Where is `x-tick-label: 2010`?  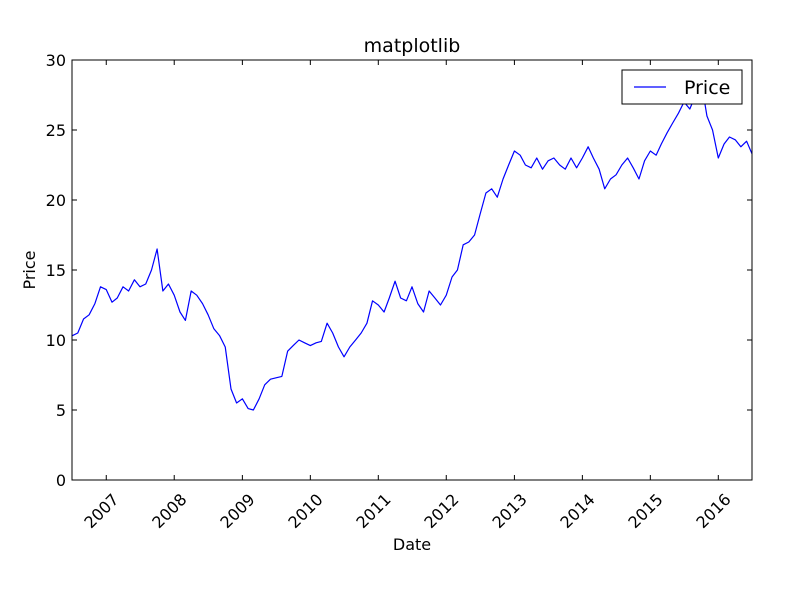
x-tick-label: 2010 is located at coordinates (305, 511).